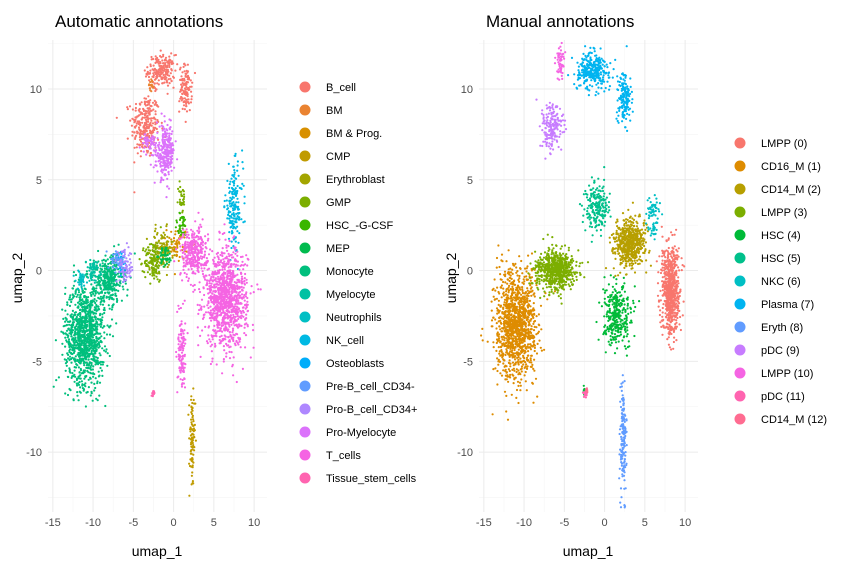  I want to click on y-tick-label: -10, so click(34, 453).